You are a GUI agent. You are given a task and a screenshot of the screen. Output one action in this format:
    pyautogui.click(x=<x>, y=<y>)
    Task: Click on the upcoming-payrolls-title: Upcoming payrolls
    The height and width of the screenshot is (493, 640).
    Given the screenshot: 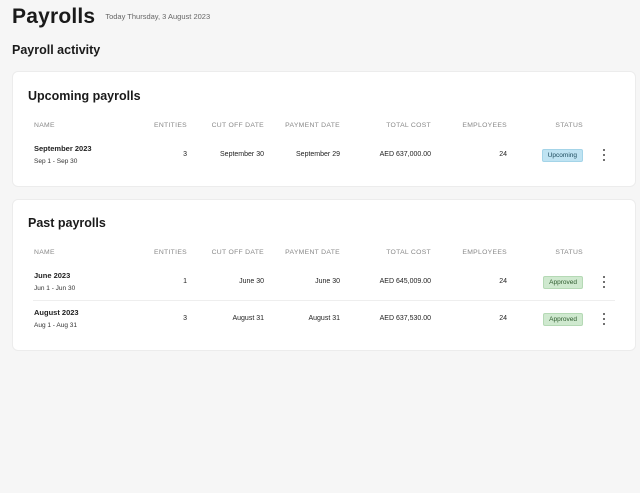 What is the action you would take?
    pyautogui.click(x=84, y=96)
    